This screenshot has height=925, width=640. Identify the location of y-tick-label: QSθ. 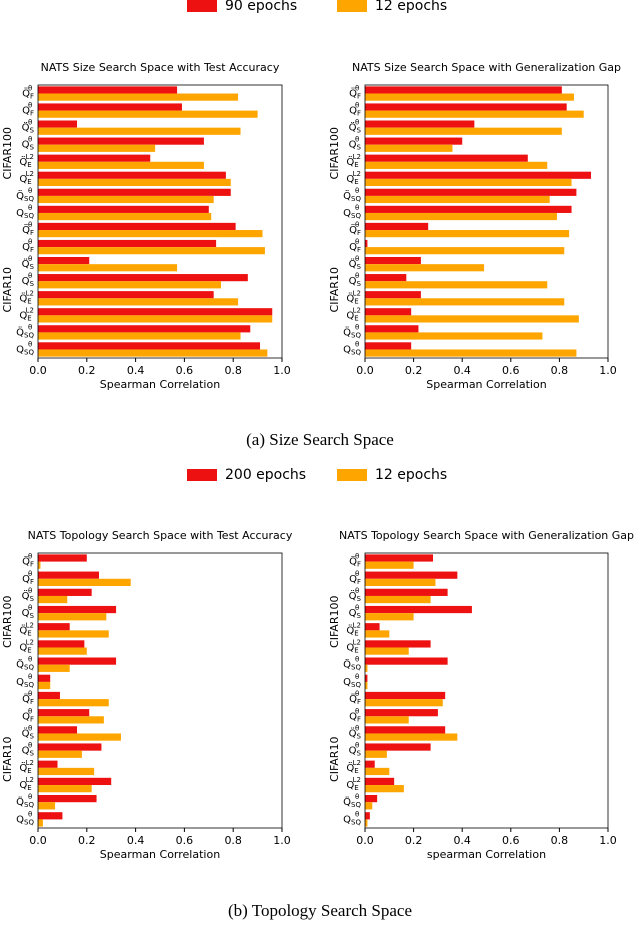
(355, 750).